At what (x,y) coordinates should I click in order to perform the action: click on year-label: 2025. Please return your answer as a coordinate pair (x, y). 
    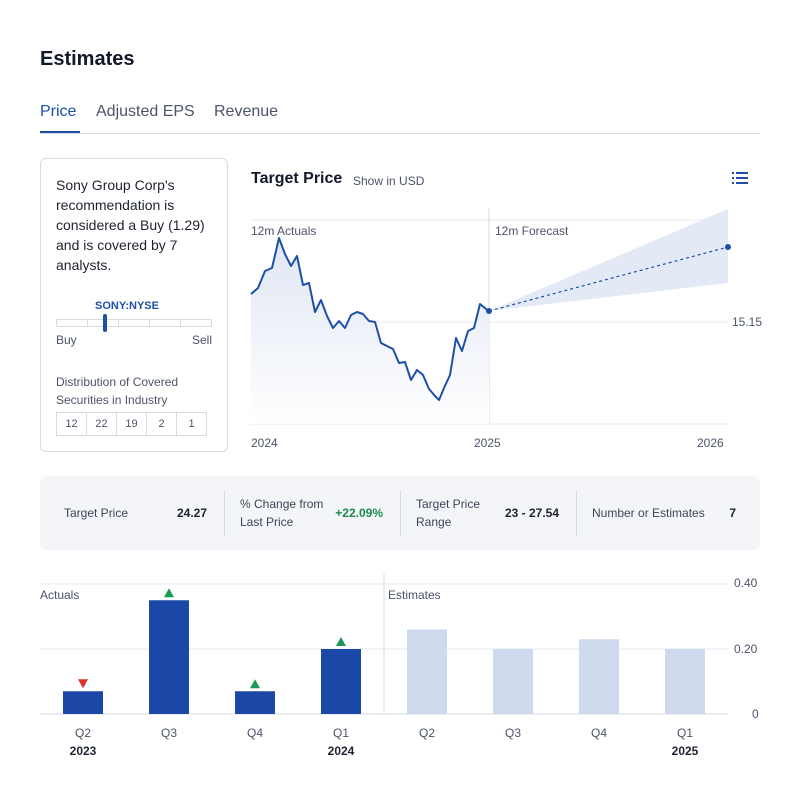
    Looking at the image, I should click on (685, 751).